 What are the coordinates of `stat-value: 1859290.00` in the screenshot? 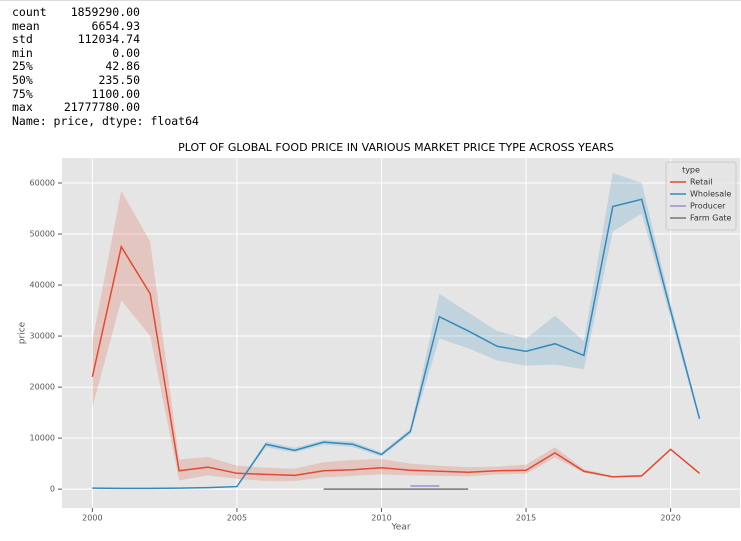 It's located at (105, 12).